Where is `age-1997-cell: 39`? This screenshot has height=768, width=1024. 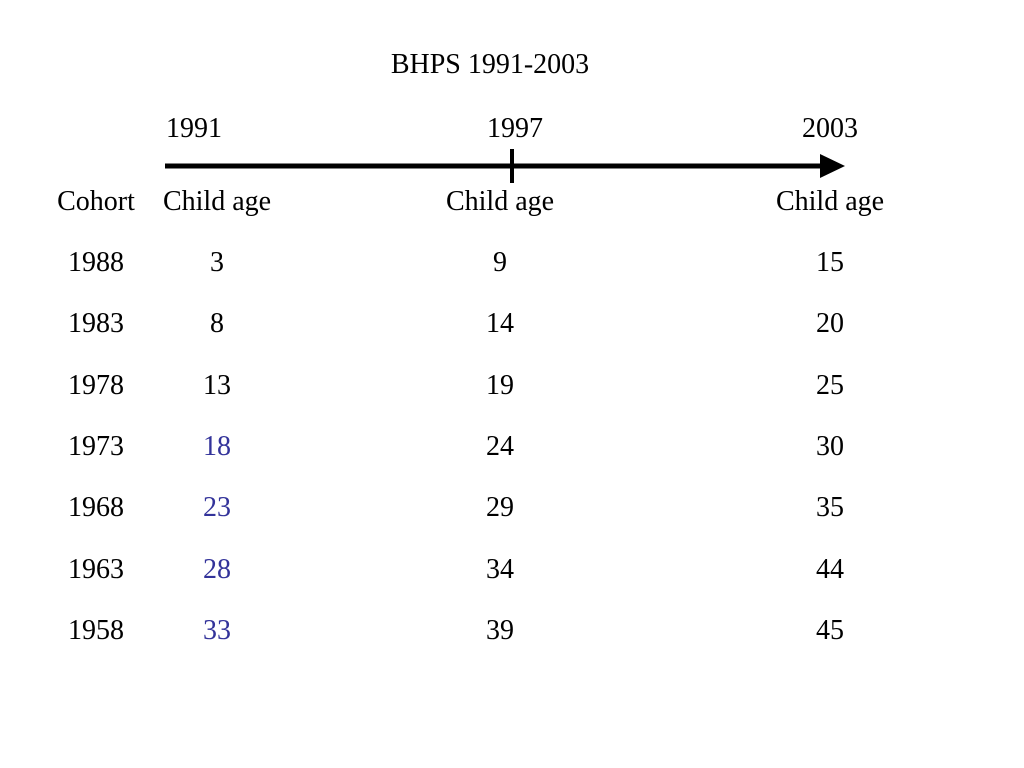
age-1997-cell: 39 is located at coordinates (500, 630).